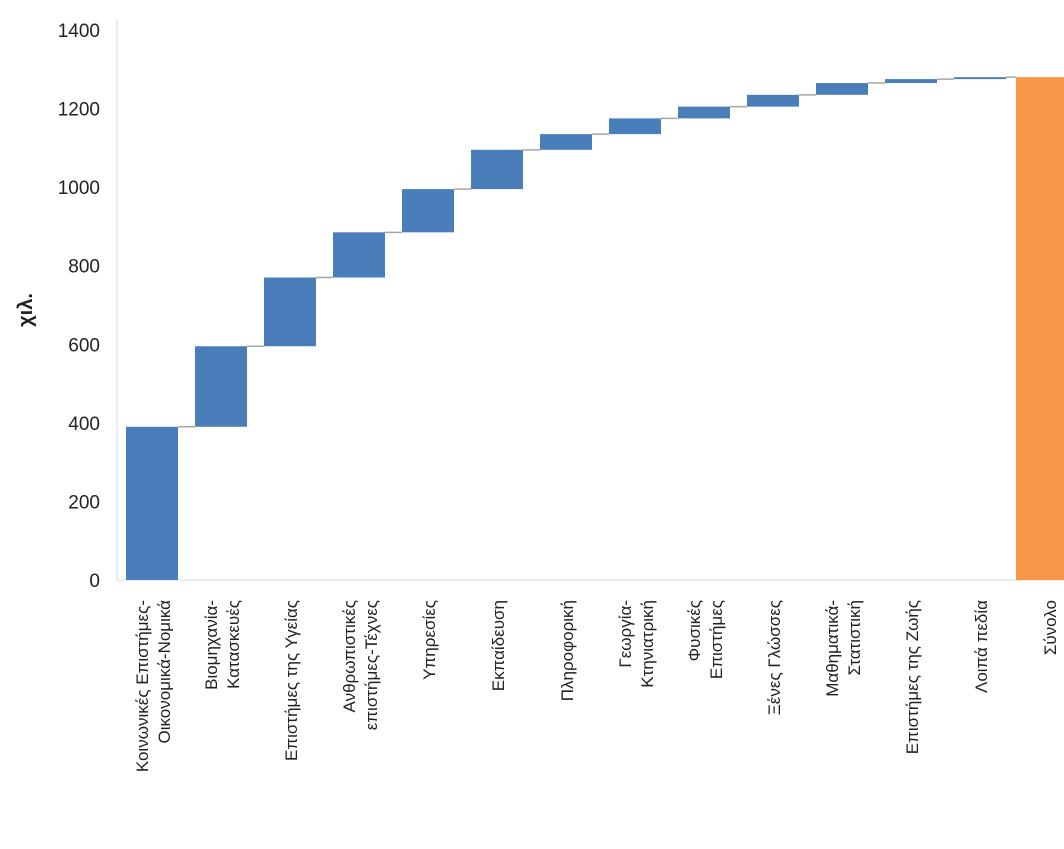 The height and width of the screenshot is (849, 1064). Describe the element at coordinates (1040, 329) in the screenshot. I see `total-bar` at that location.